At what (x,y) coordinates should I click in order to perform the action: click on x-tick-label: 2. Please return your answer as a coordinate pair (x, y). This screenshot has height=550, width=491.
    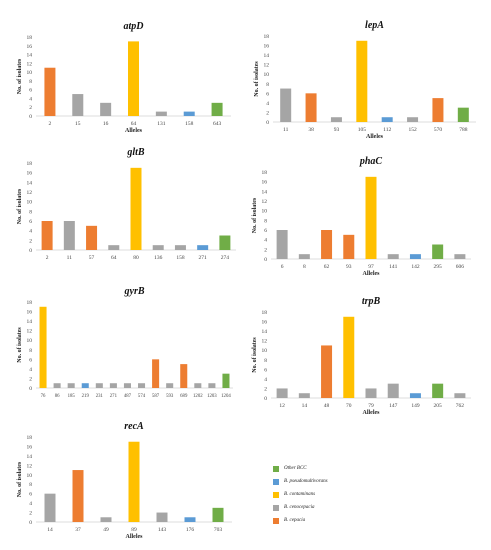
    Looking at the image, I should click on (50, 124).